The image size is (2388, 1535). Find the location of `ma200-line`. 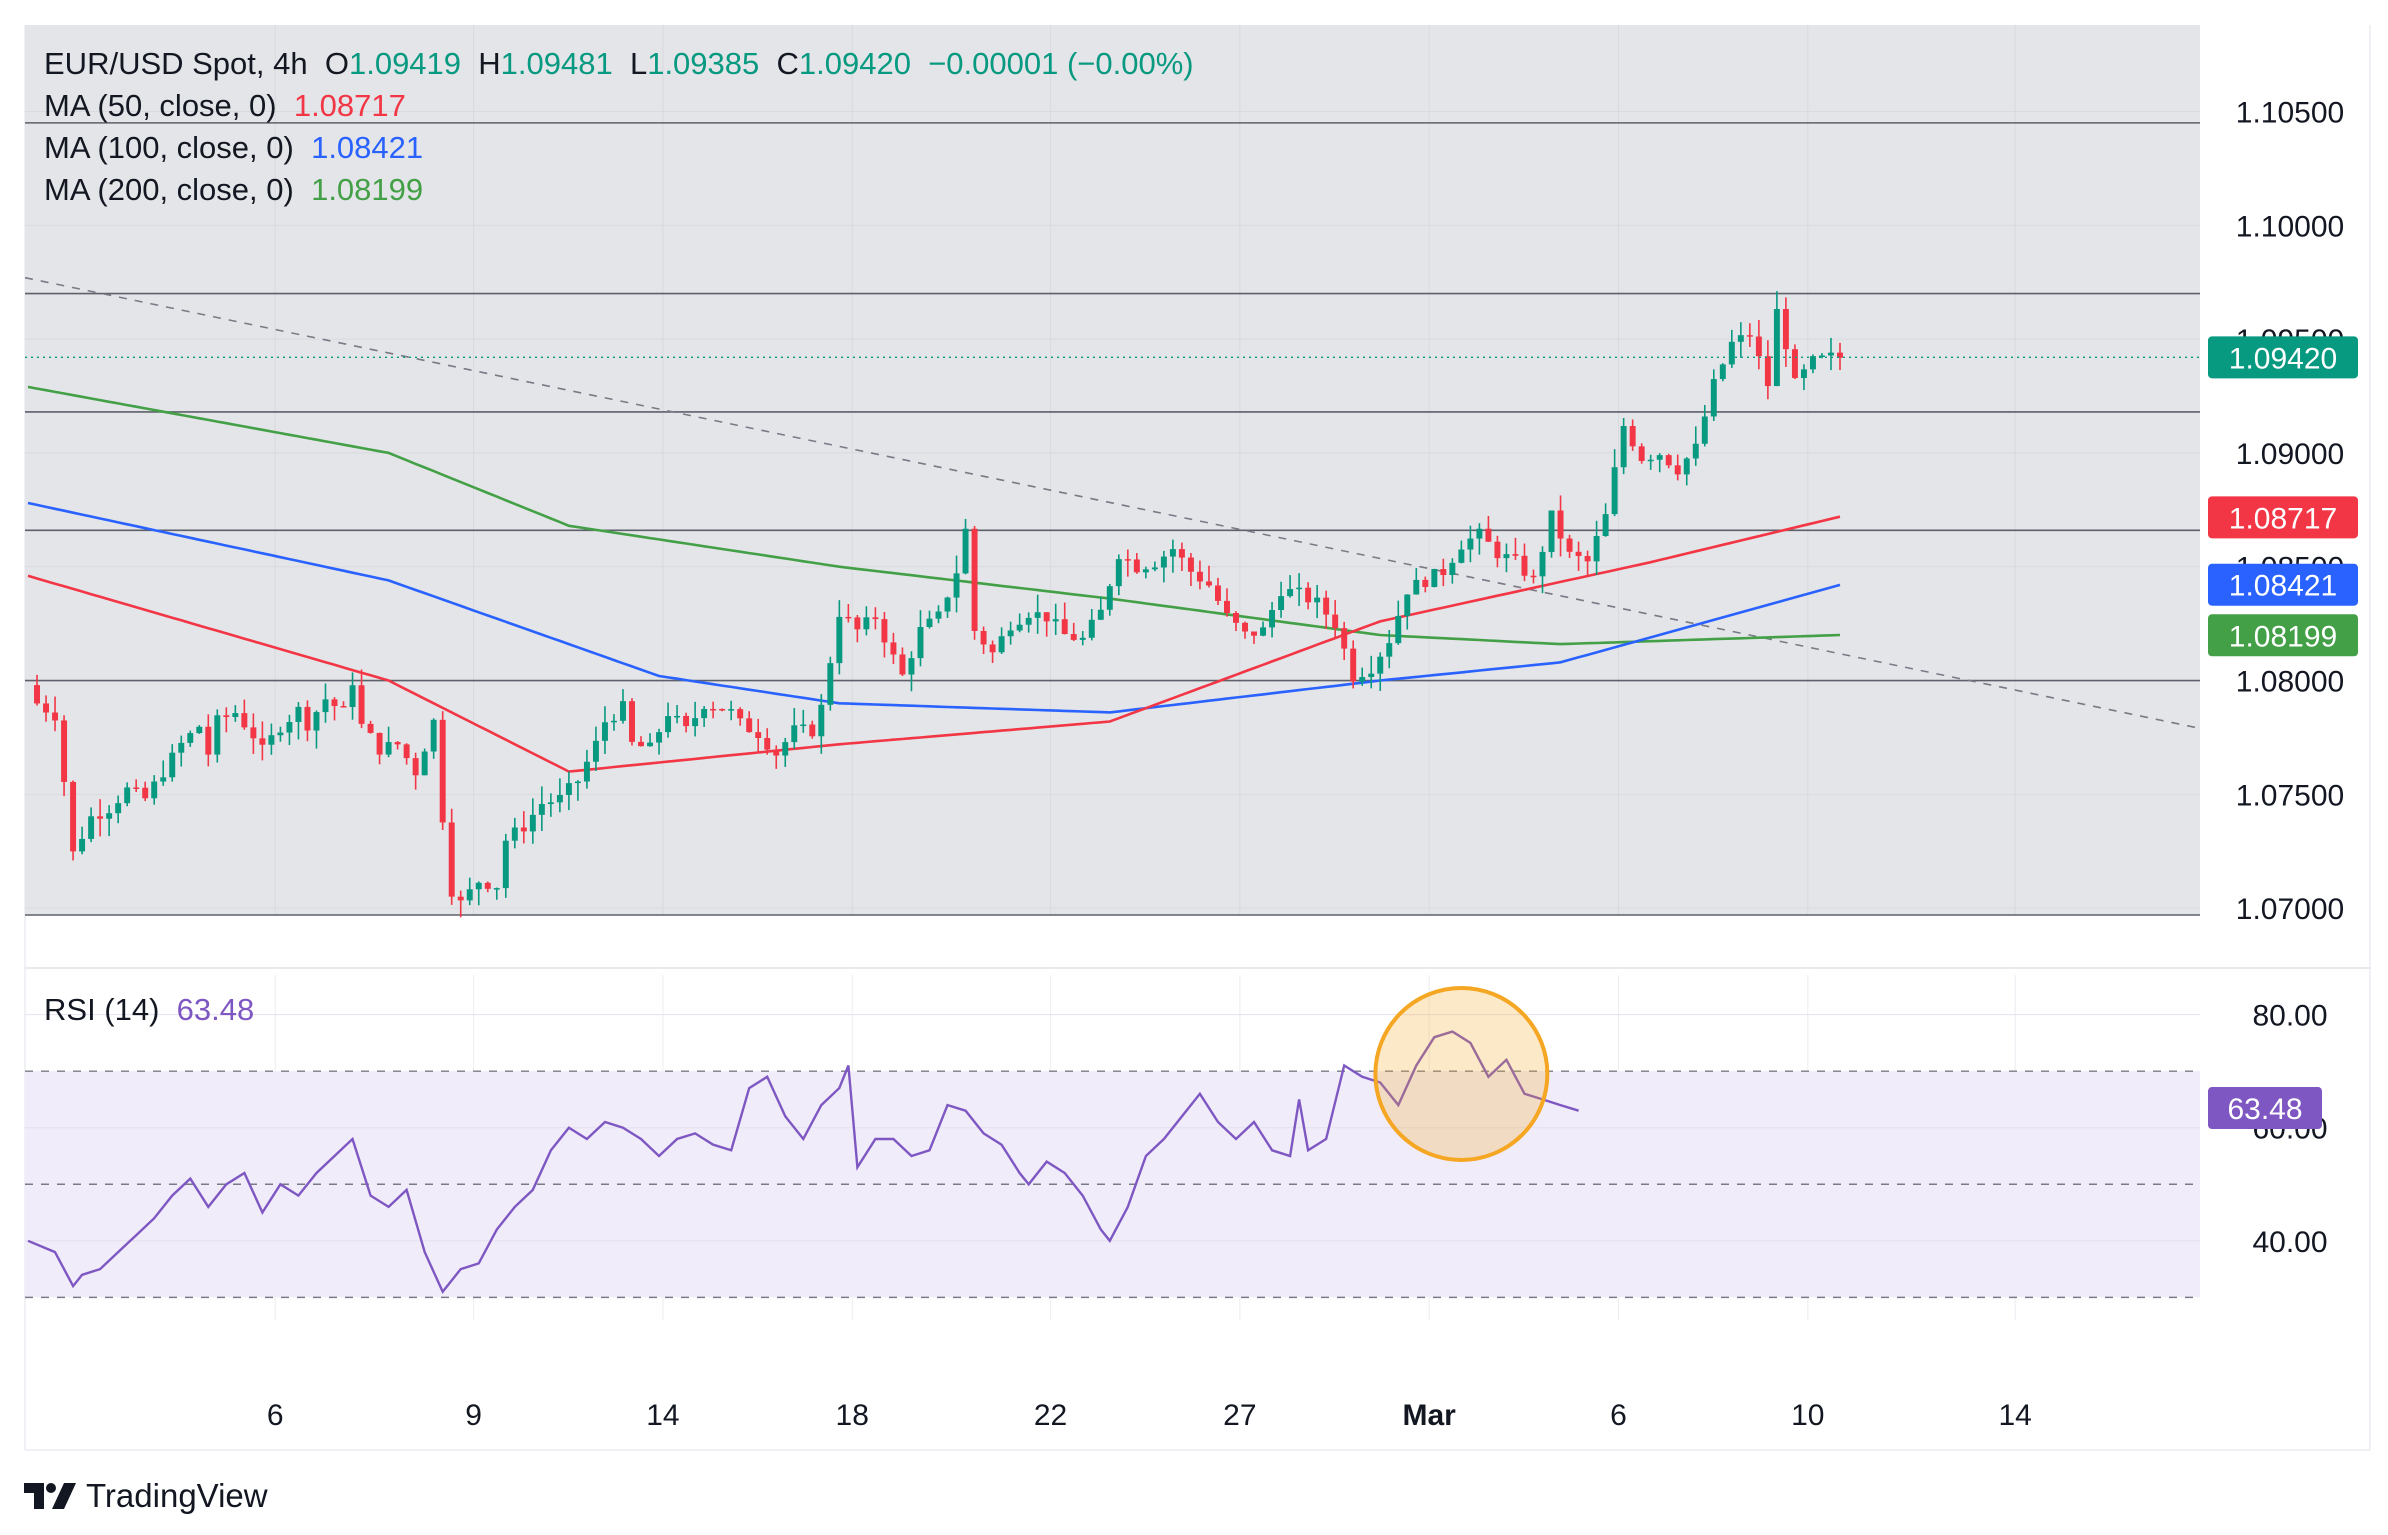

ma200-line is located at coordinates (934, 515).